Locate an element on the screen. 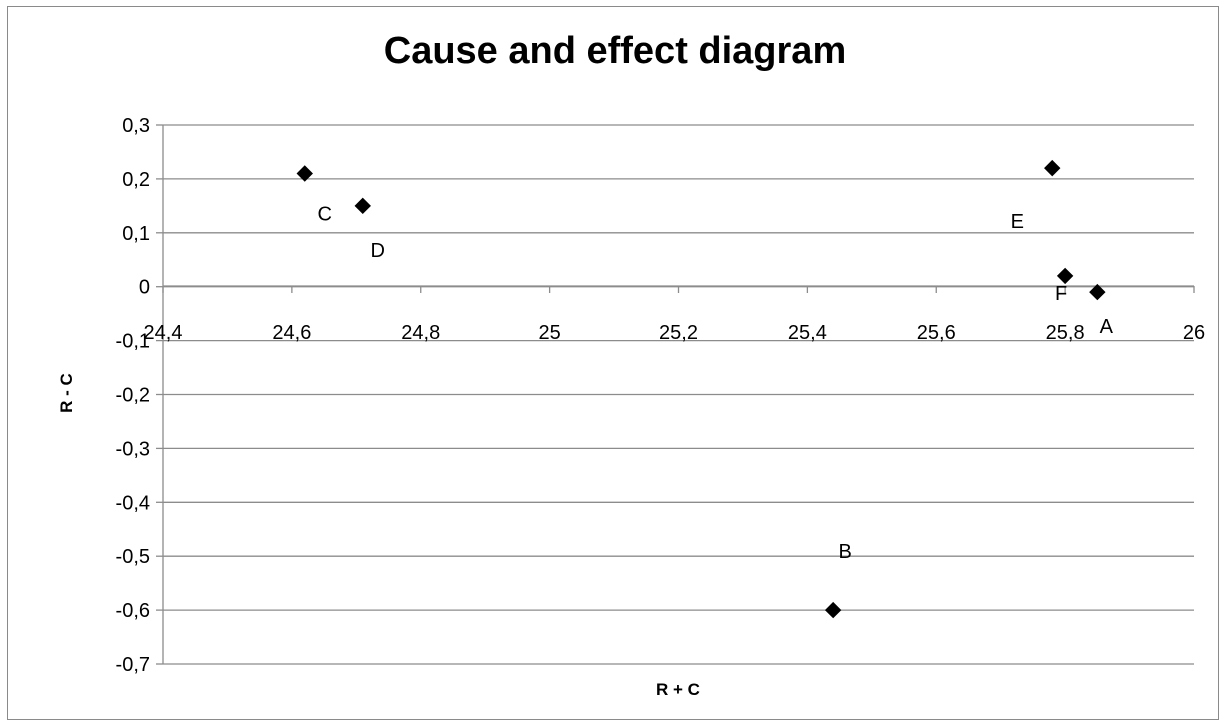  x-tick-label: 25,4 is located at coordinates (807, 333).